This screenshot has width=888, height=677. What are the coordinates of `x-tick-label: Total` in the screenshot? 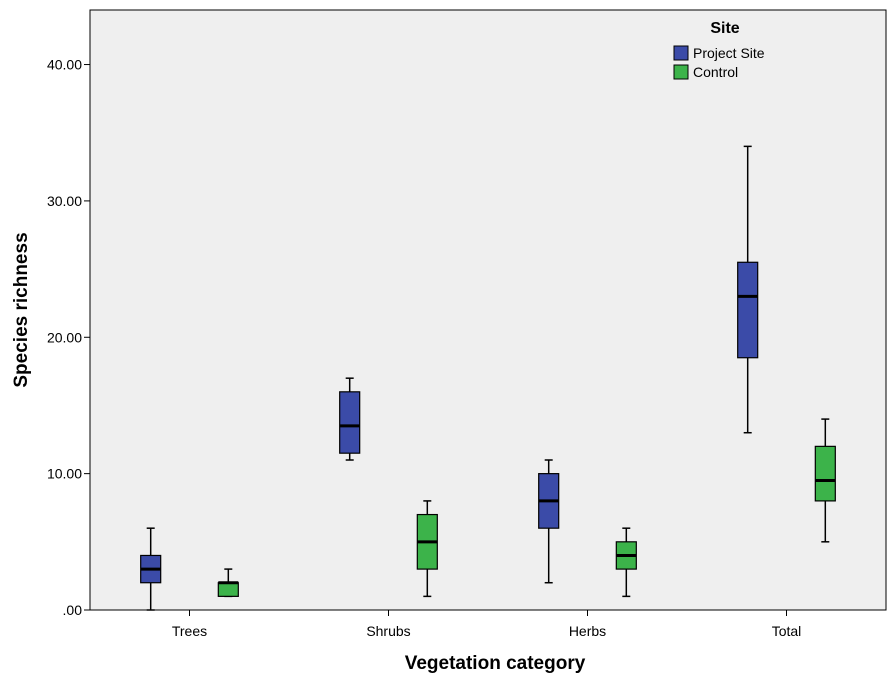 It's located at (787, 631).